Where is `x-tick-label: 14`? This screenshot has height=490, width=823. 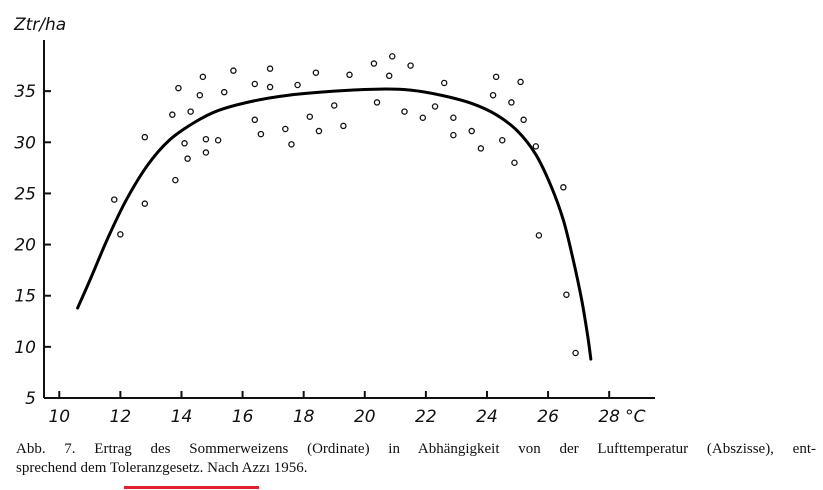
x-tick-label: 14 is located at coordinates (182, 417).